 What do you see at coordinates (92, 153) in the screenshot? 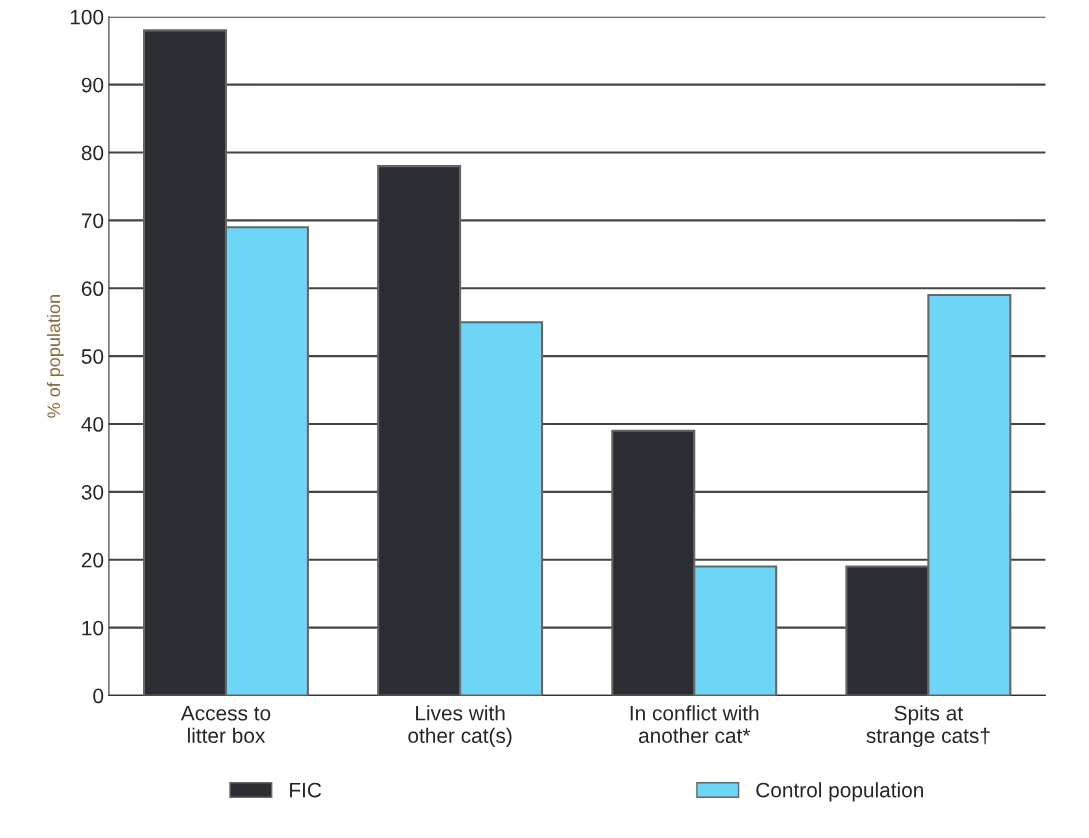
I see `y-tick-label: 80` at bounding box center [92, 153].